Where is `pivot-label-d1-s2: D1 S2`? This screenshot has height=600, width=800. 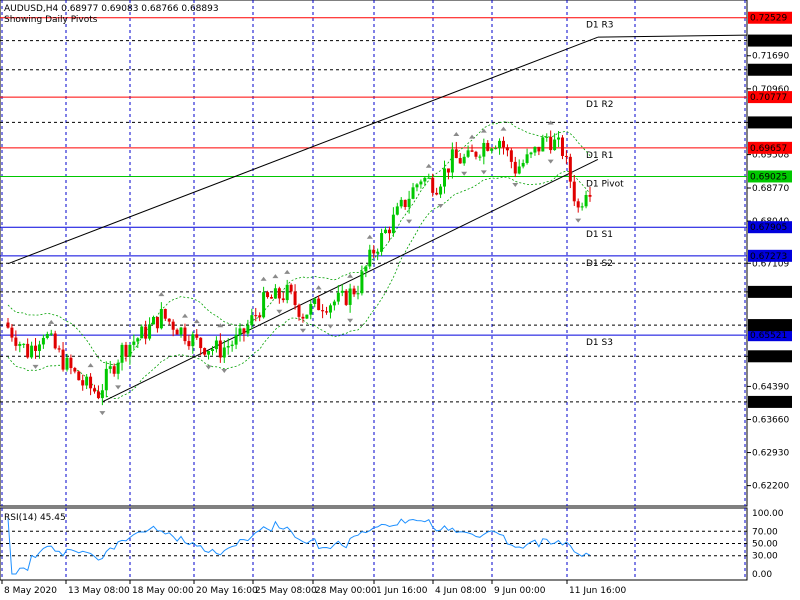 pivot-label-d1-s2: D1 S2 is located at coordinates (599, 264).